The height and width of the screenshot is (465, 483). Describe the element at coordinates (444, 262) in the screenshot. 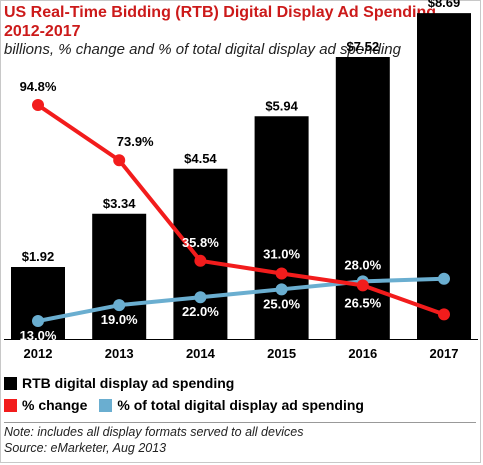

I see `share-label-2017: 29.0%` at that location.